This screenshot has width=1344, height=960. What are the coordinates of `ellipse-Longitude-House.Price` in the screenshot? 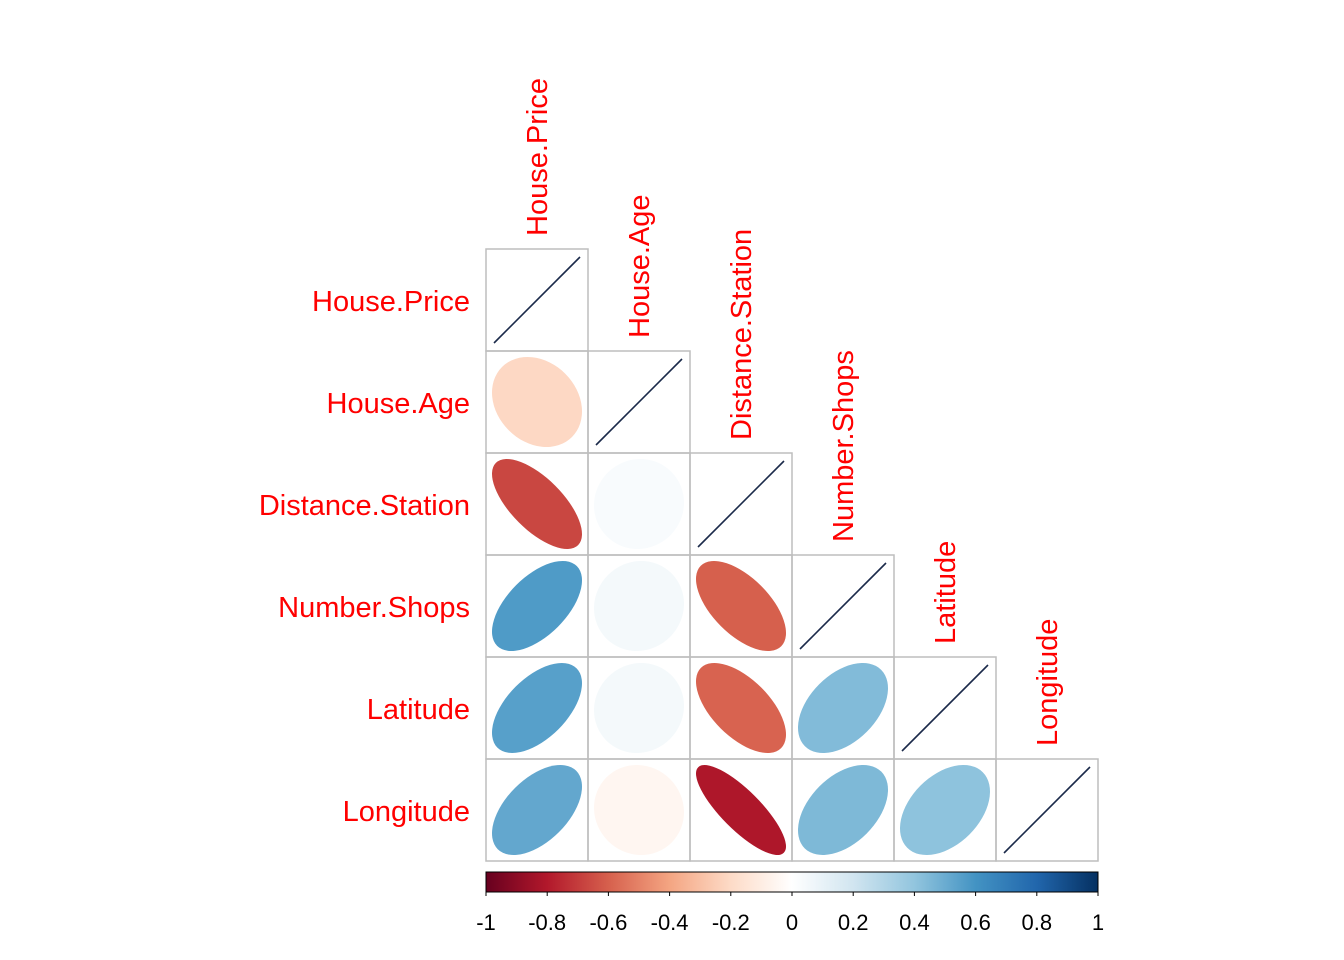 It's located at (536, 809).